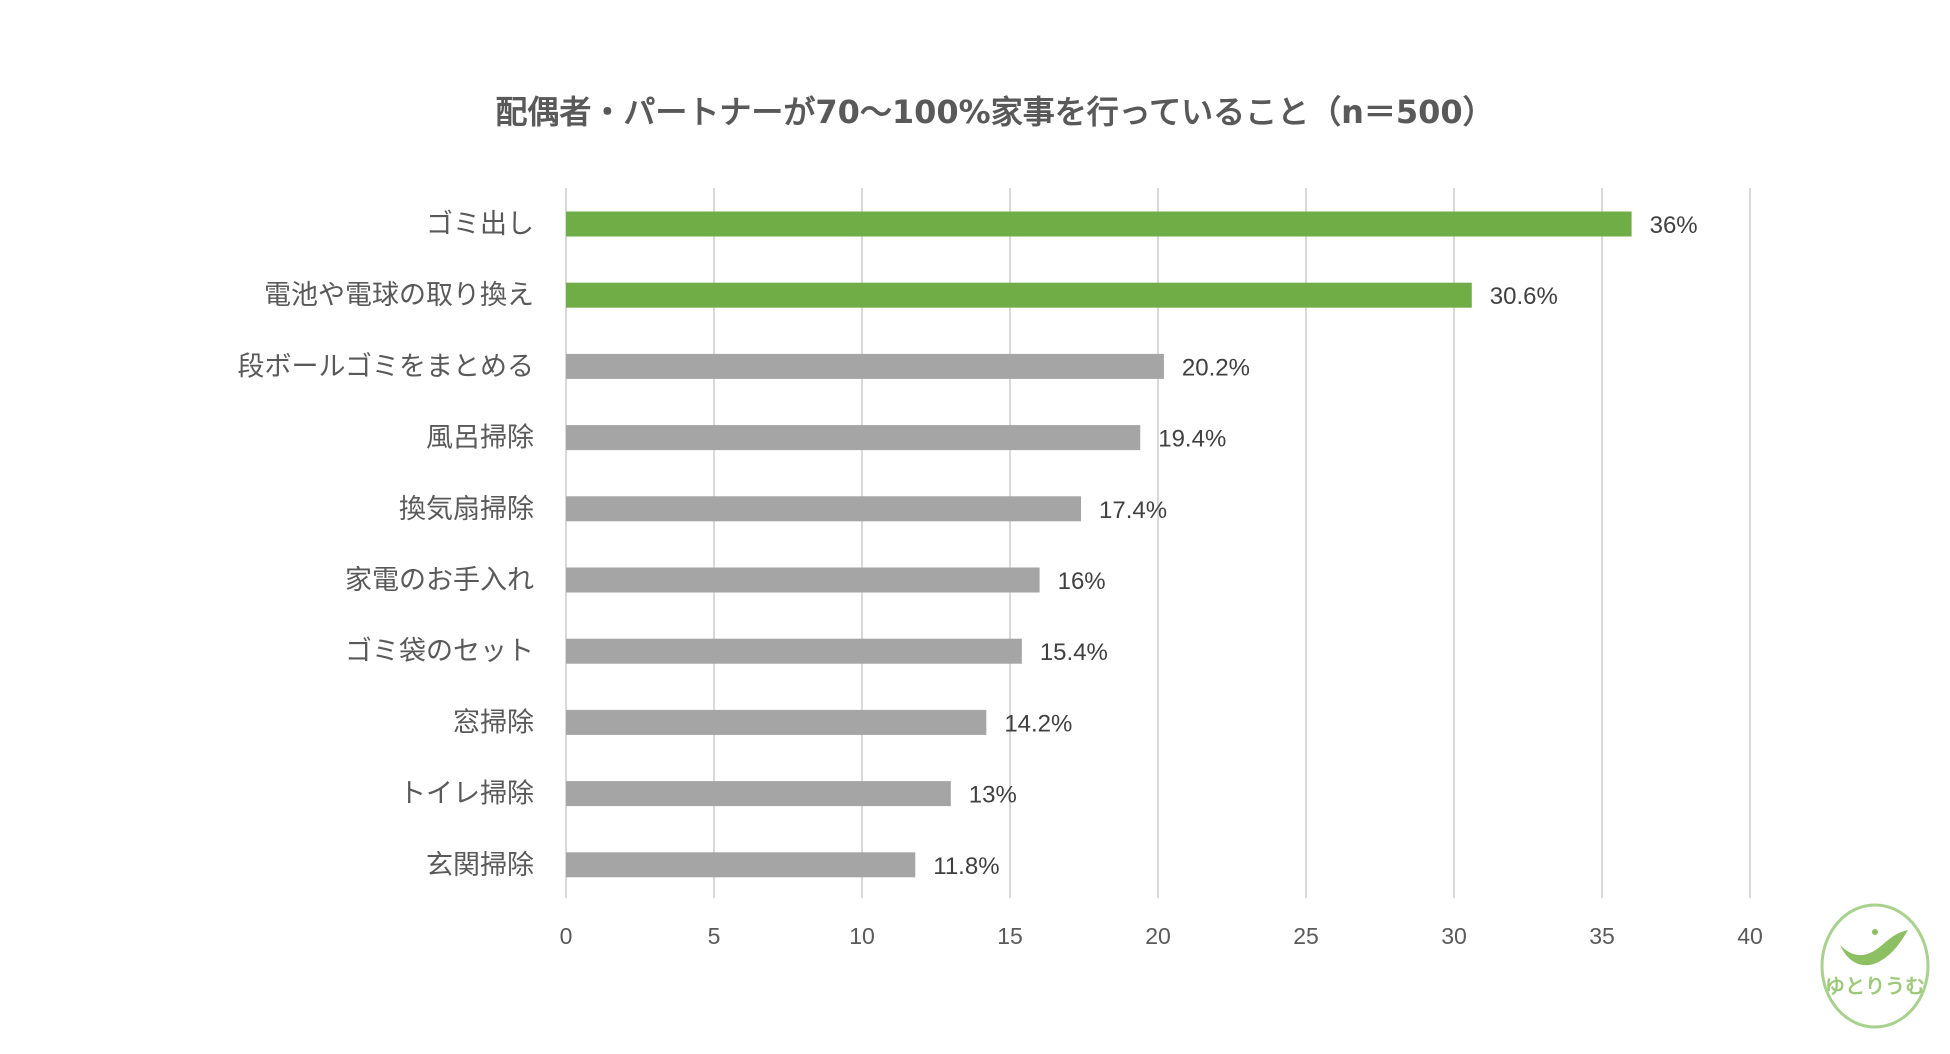 This screenshot has width=1950, height=1054. Describe the element at coordinates (566, 936) in the screenshot. I see `x-tick-label: 0` at that location.